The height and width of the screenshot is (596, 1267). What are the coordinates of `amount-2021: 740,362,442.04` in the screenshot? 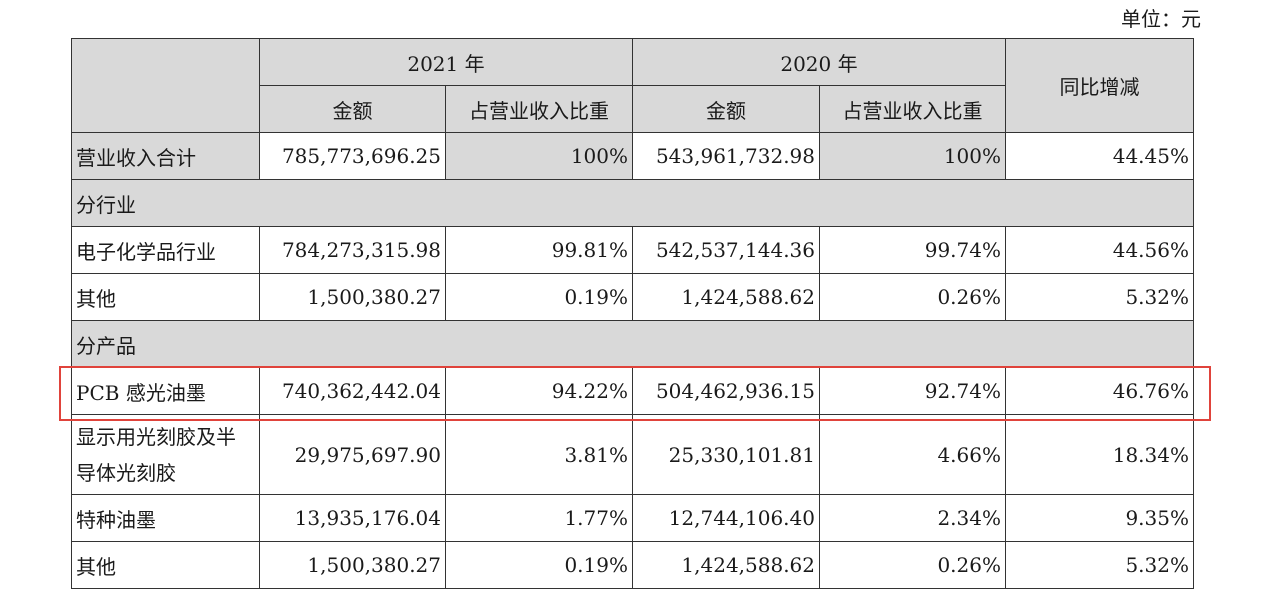 It's located at (352, 391).